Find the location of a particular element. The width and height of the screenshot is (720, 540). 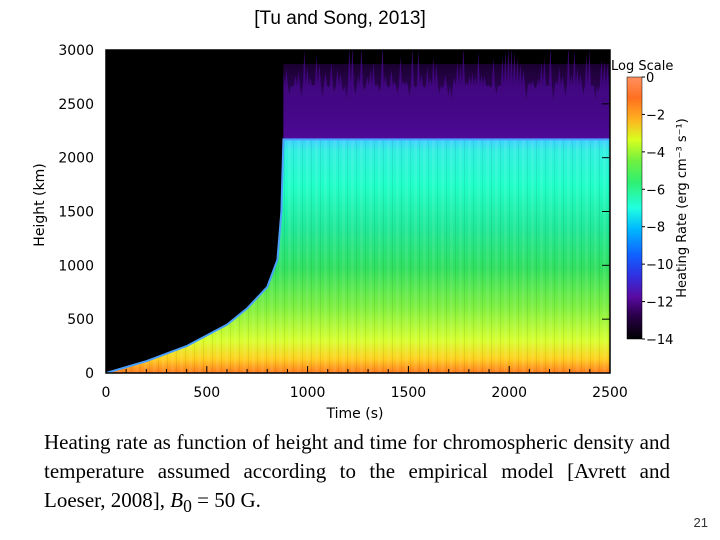

x-tick-label: 2000 is located at coordinates (509, 393).